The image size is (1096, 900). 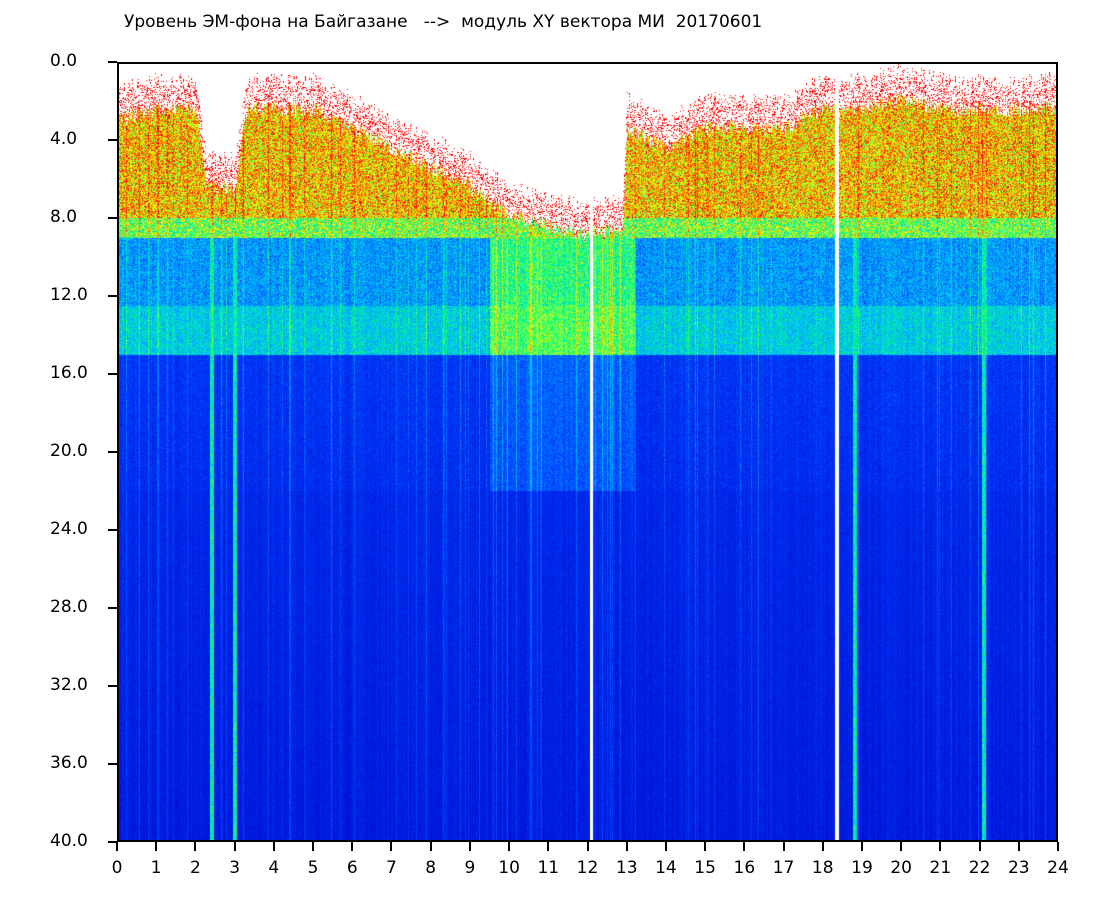 What do you see at coordinates (69, 685) in the screenshot?
I see `y-tick-label: 32.0` at bounding box center [69, 685].